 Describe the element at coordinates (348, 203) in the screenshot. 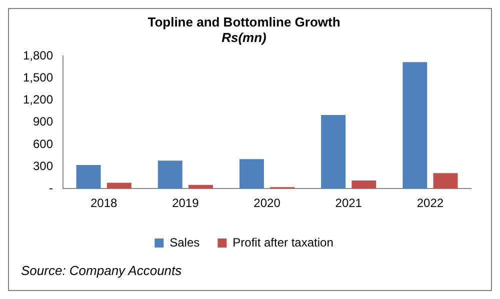

I see `x-tick-label: 2021` at that location.